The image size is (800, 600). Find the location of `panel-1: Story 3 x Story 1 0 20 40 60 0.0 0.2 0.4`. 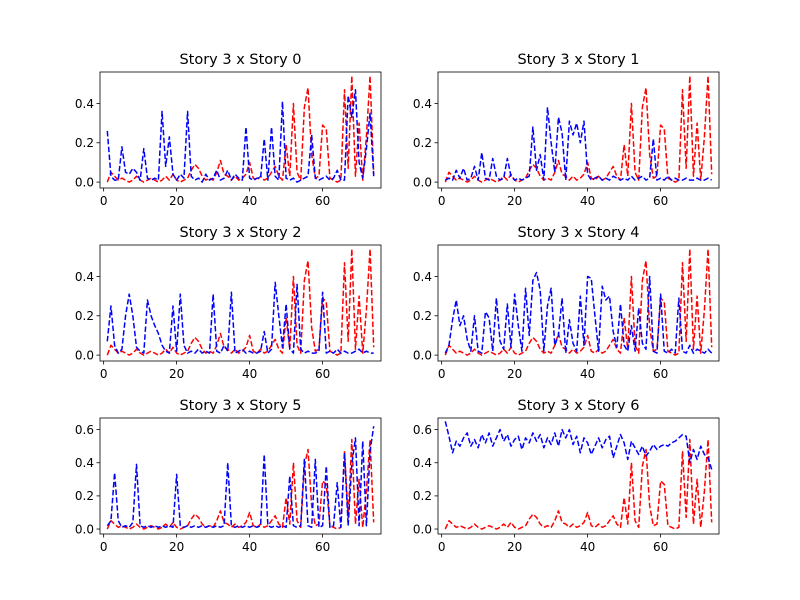

panel-1: Story 3 x Story 1 0 20 40 60 0.0 0.2 0.4 is located at coordinates (566, 130).